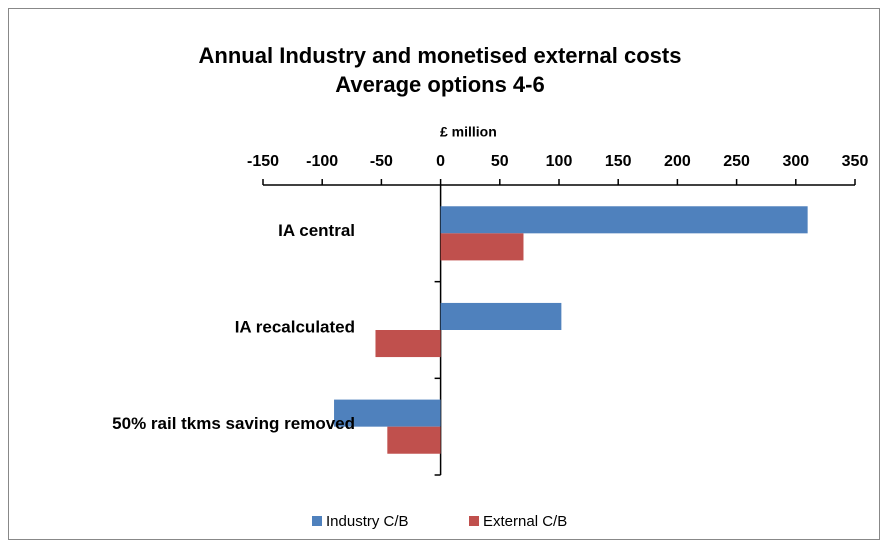  What do you see at coordinates (367, 521) in the screenshot?
I see `legend-label: Industry C/B` at bounding box center [367, 521].